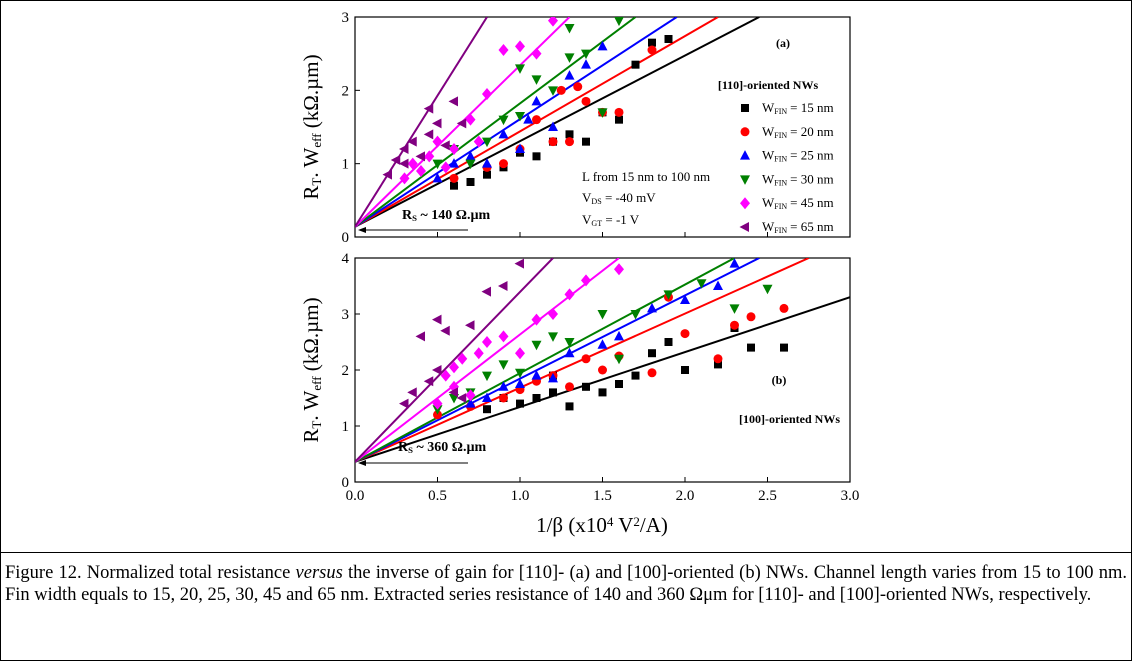 The height and width of the screenshot is (661, 1132). Describe the element at coordinates (602, 525) in the screenshot. I see `x-axis-label: 1/β (x104 V2/A)` at that location.